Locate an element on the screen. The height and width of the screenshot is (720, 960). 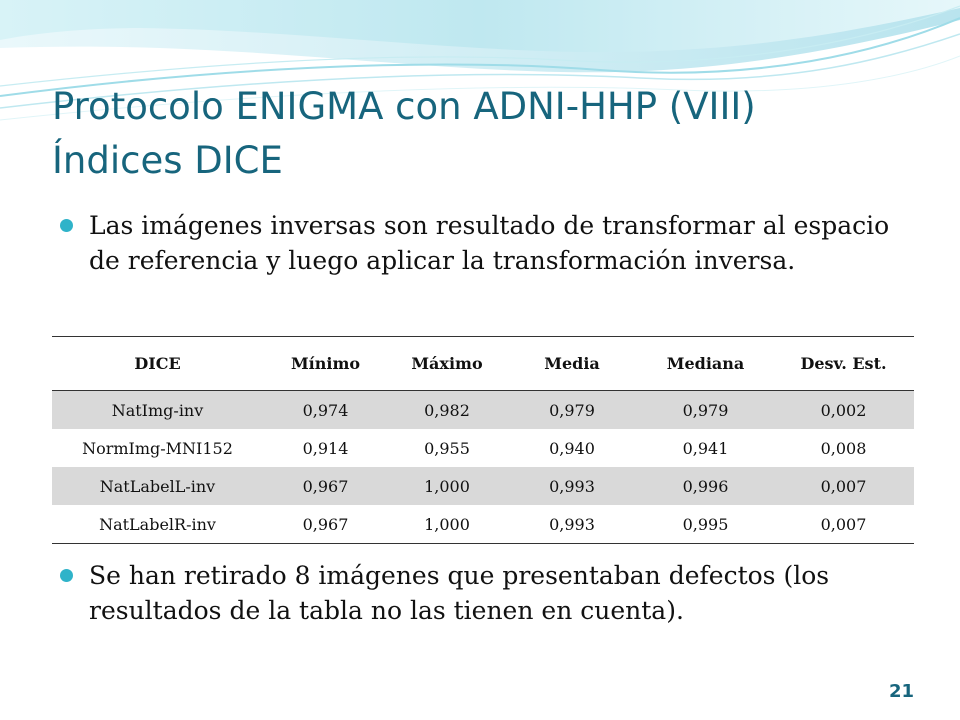
header-maximo: Máximo is located at coordinates (447, 363).